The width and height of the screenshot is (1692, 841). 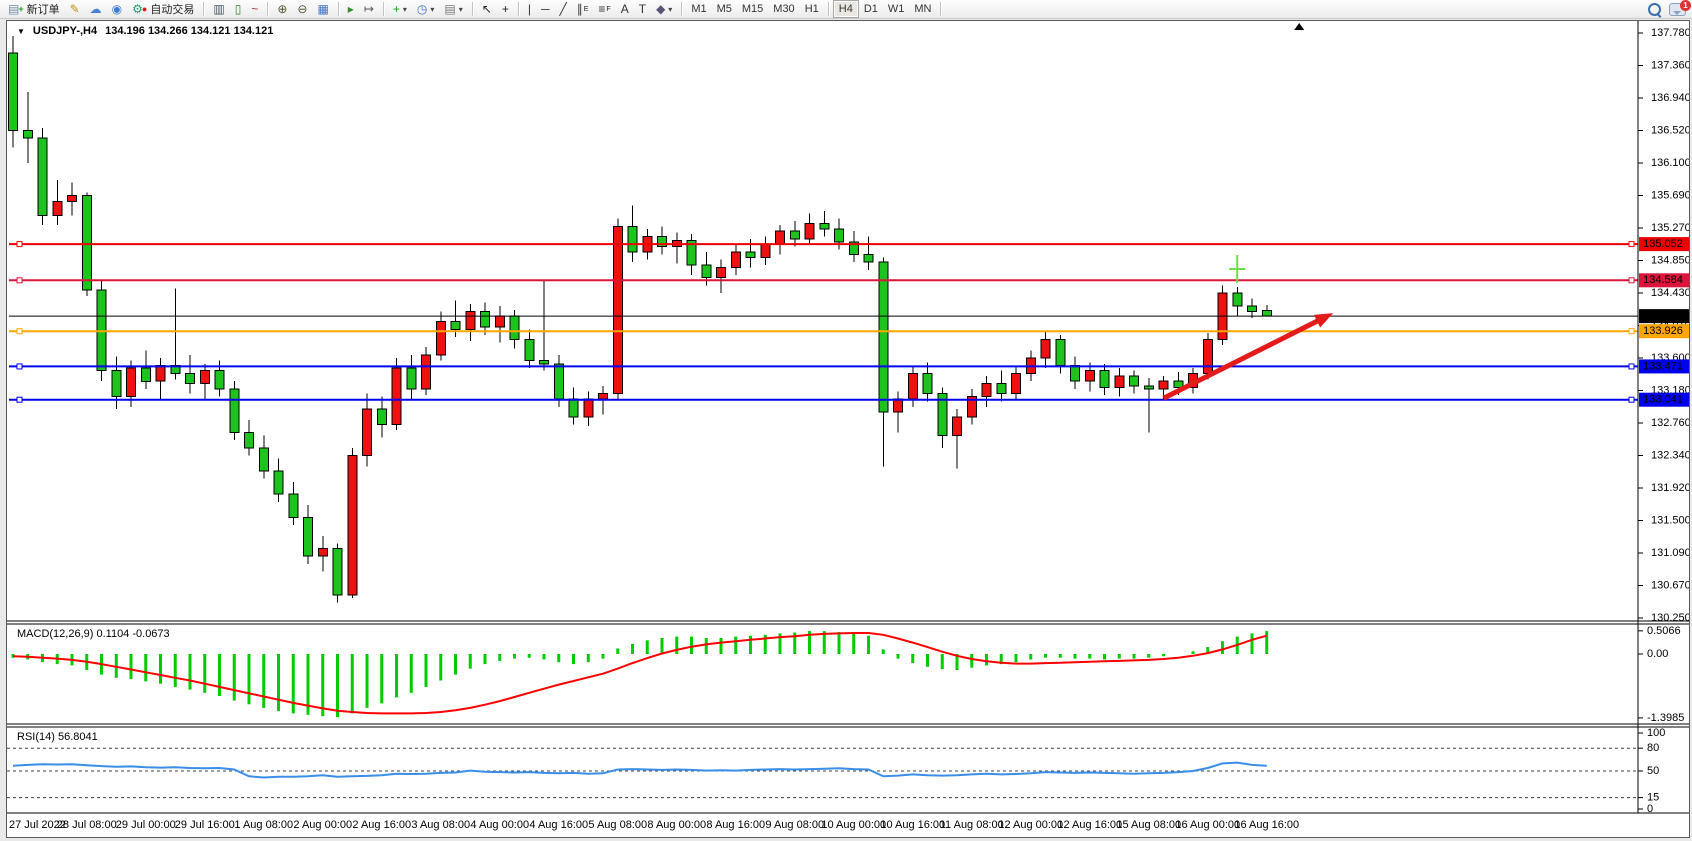 I want to click on timeframe-button-w1: W1, so click(x=896, y=9).